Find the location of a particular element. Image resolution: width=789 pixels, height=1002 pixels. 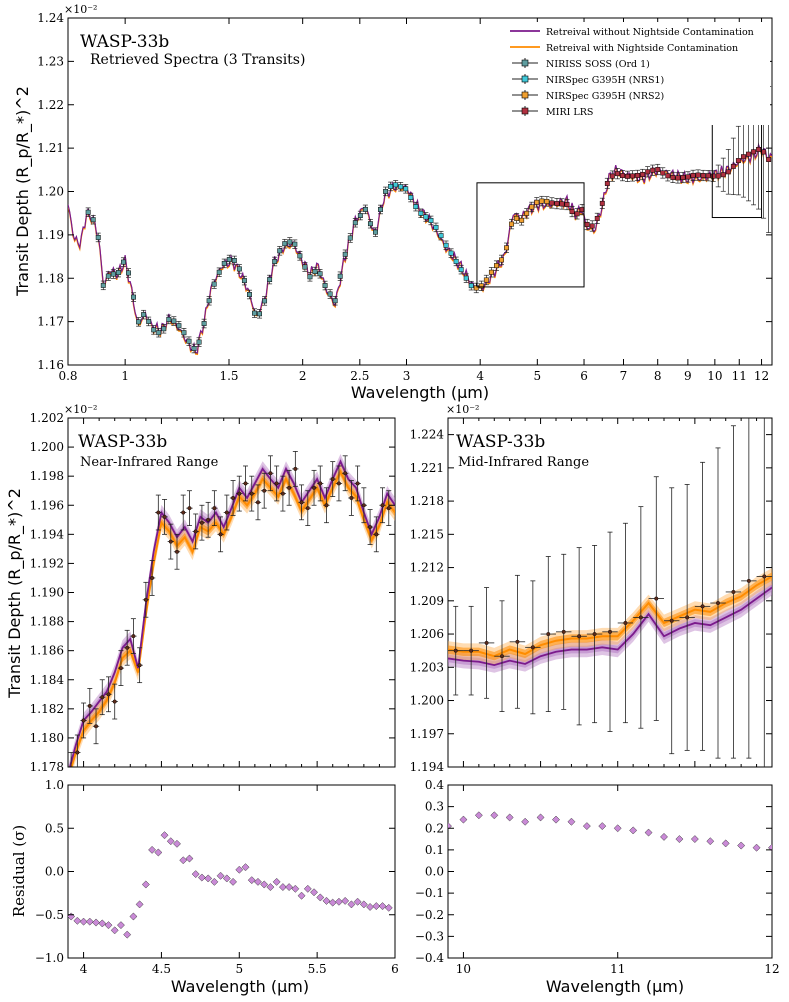

top-xtick-label-9: 7 is located at coordinates (624, 376).